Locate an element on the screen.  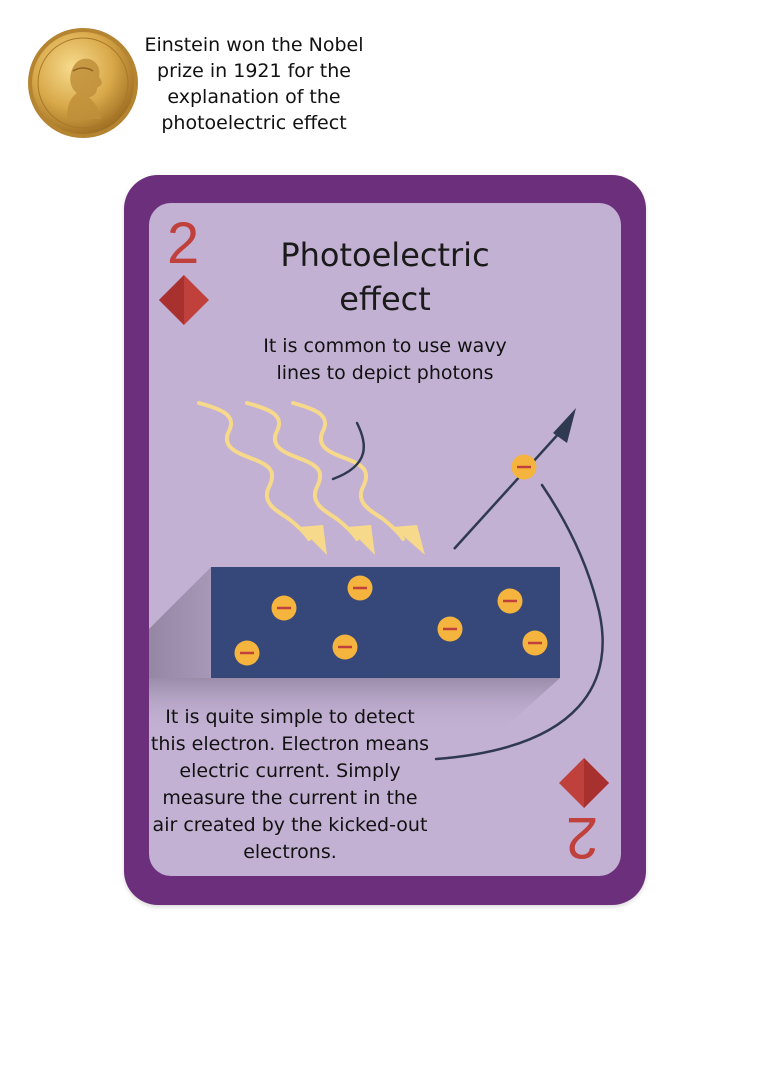
card-rank-bottom: 2 is located at coordinates (581, 837).